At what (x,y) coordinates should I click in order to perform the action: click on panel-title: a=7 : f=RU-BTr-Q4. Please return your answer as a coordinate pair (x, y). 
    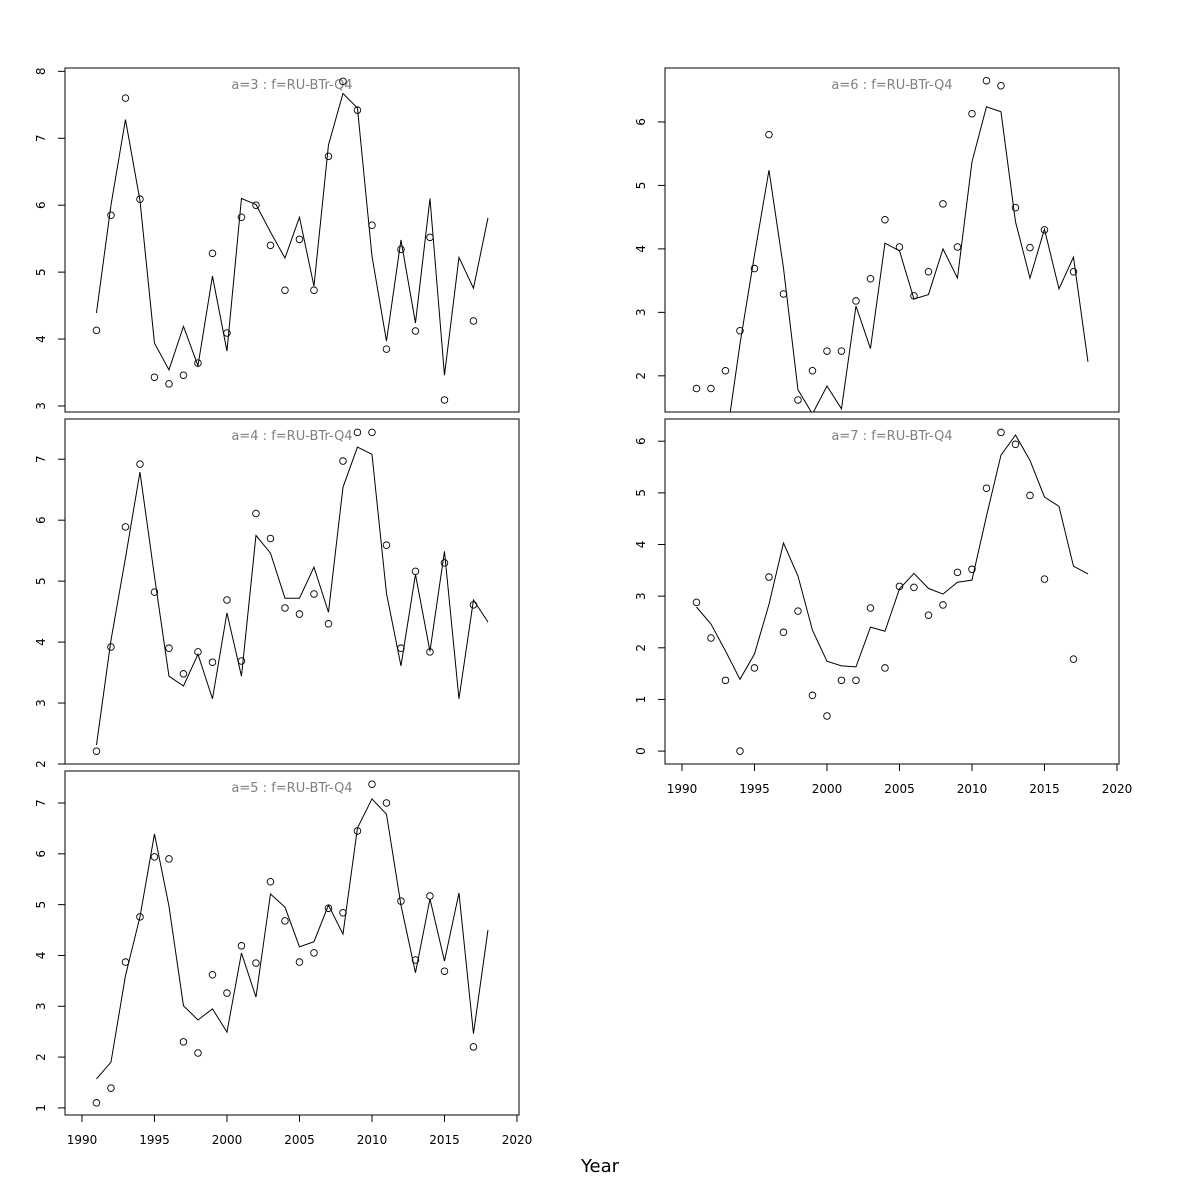
    Looking at the image, I should click on (891, 436).